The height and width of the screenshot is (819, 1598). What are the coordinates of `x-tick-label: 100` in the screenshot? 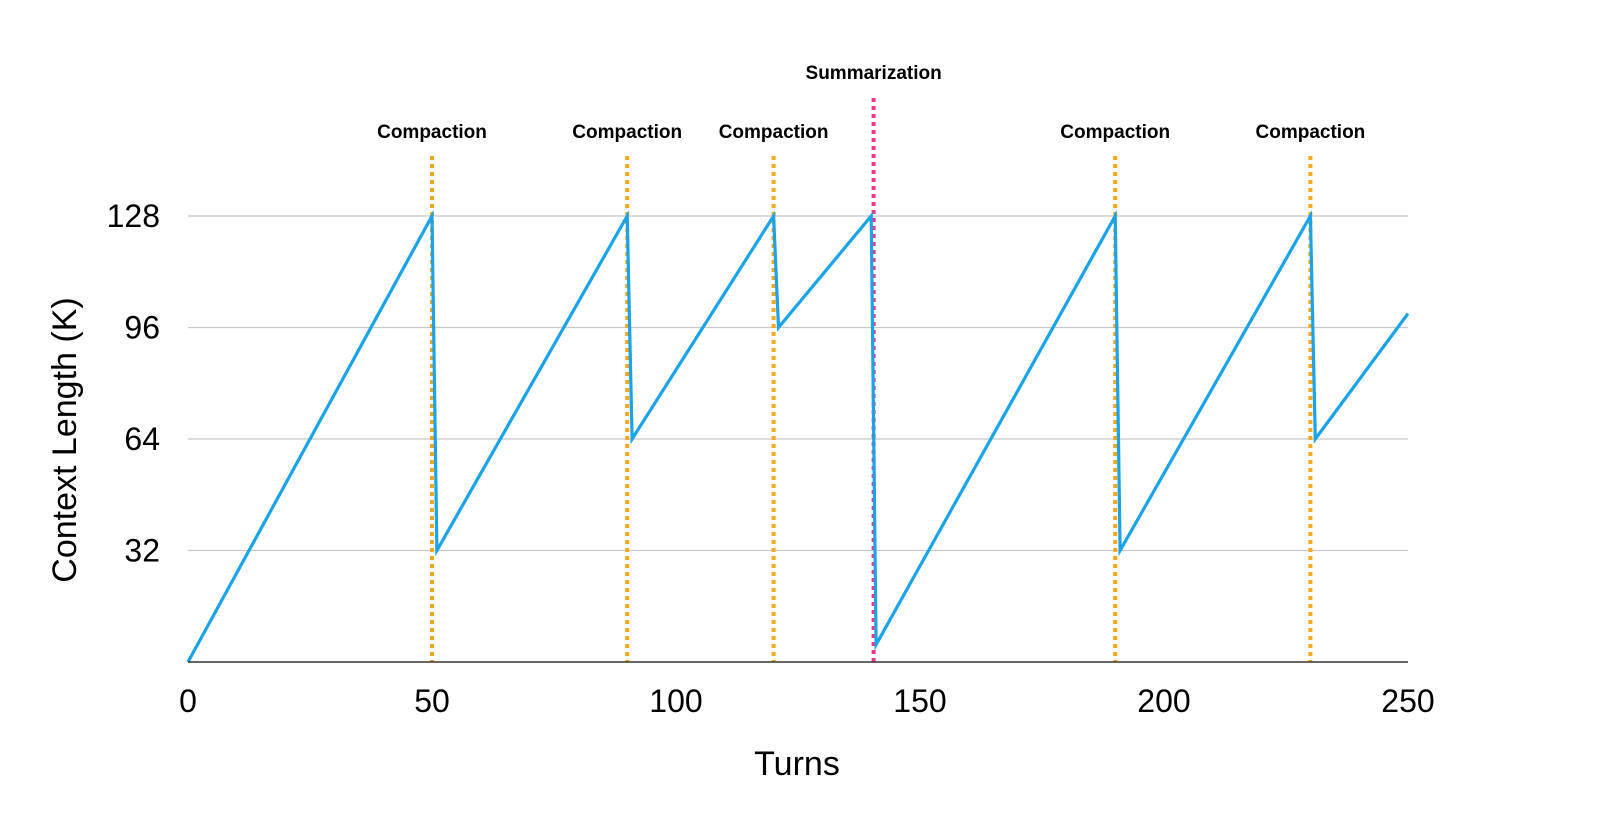 It's located at (675, 701).